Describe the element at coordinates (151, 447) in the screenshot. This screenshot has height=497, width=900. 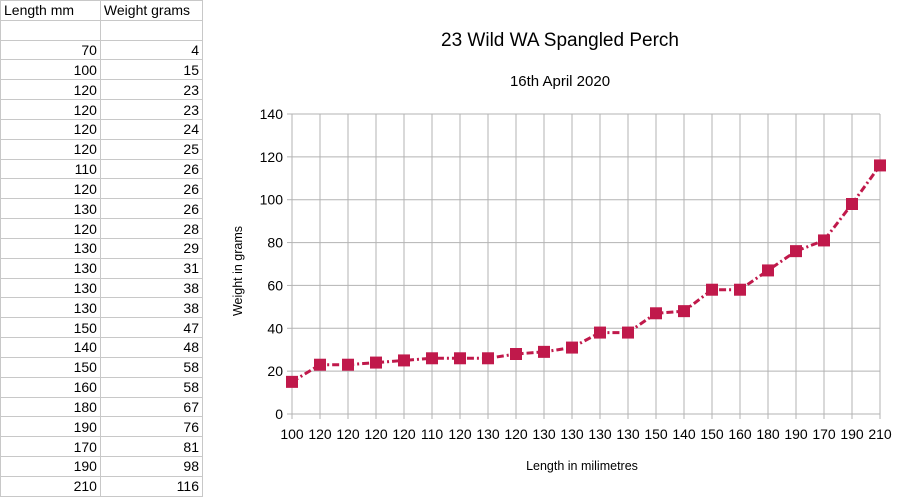
I see `cell-weight: 81` at that location.